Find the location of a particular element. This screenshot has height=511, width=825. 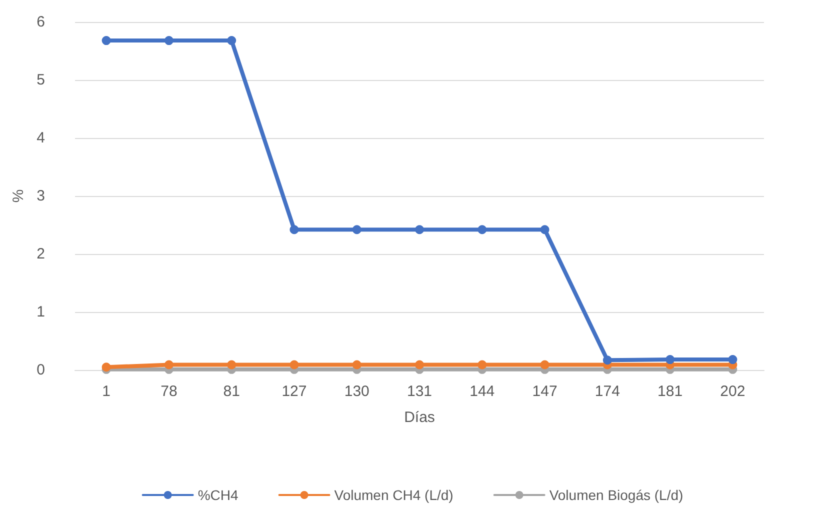

y-axis-title: % is located at coordinates (18, 196).